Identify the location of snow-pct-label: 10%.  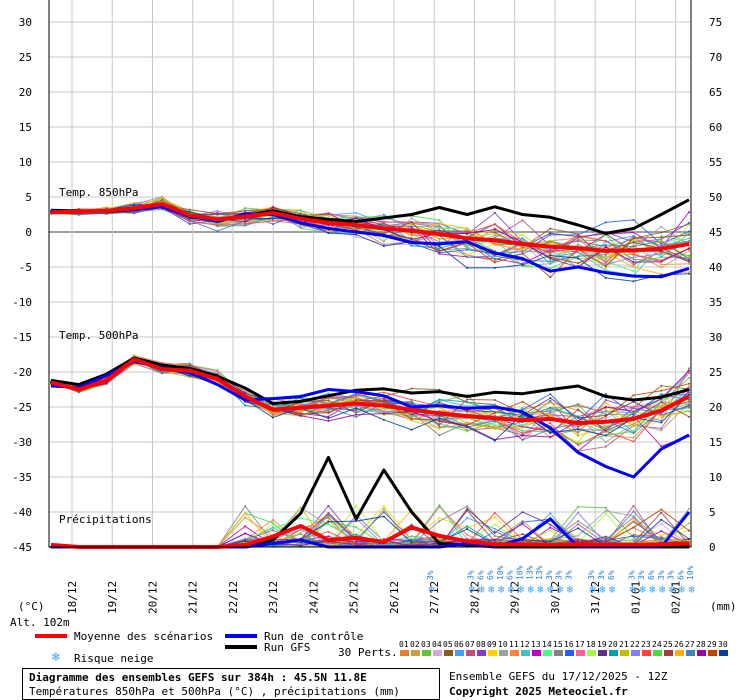
(690, 572).